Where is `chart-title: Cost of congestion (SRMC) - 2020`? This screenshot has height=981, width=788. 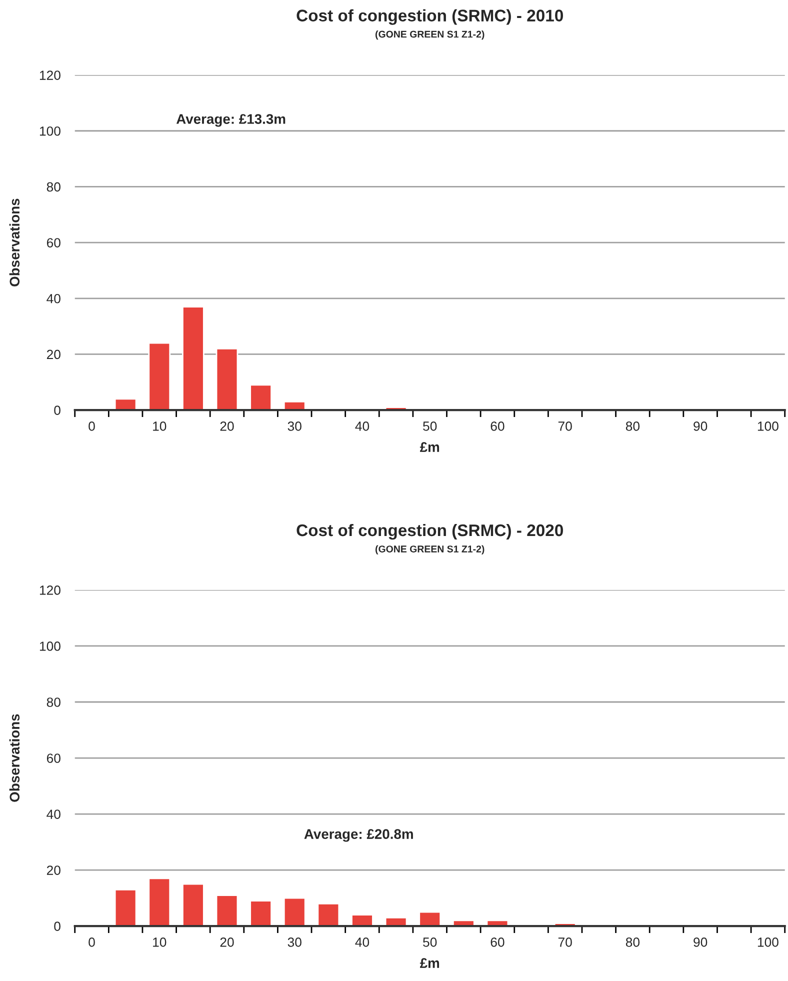
chart-title: Cost of congestion (SRMC) - 2020 is located at coordinates (429, 532).